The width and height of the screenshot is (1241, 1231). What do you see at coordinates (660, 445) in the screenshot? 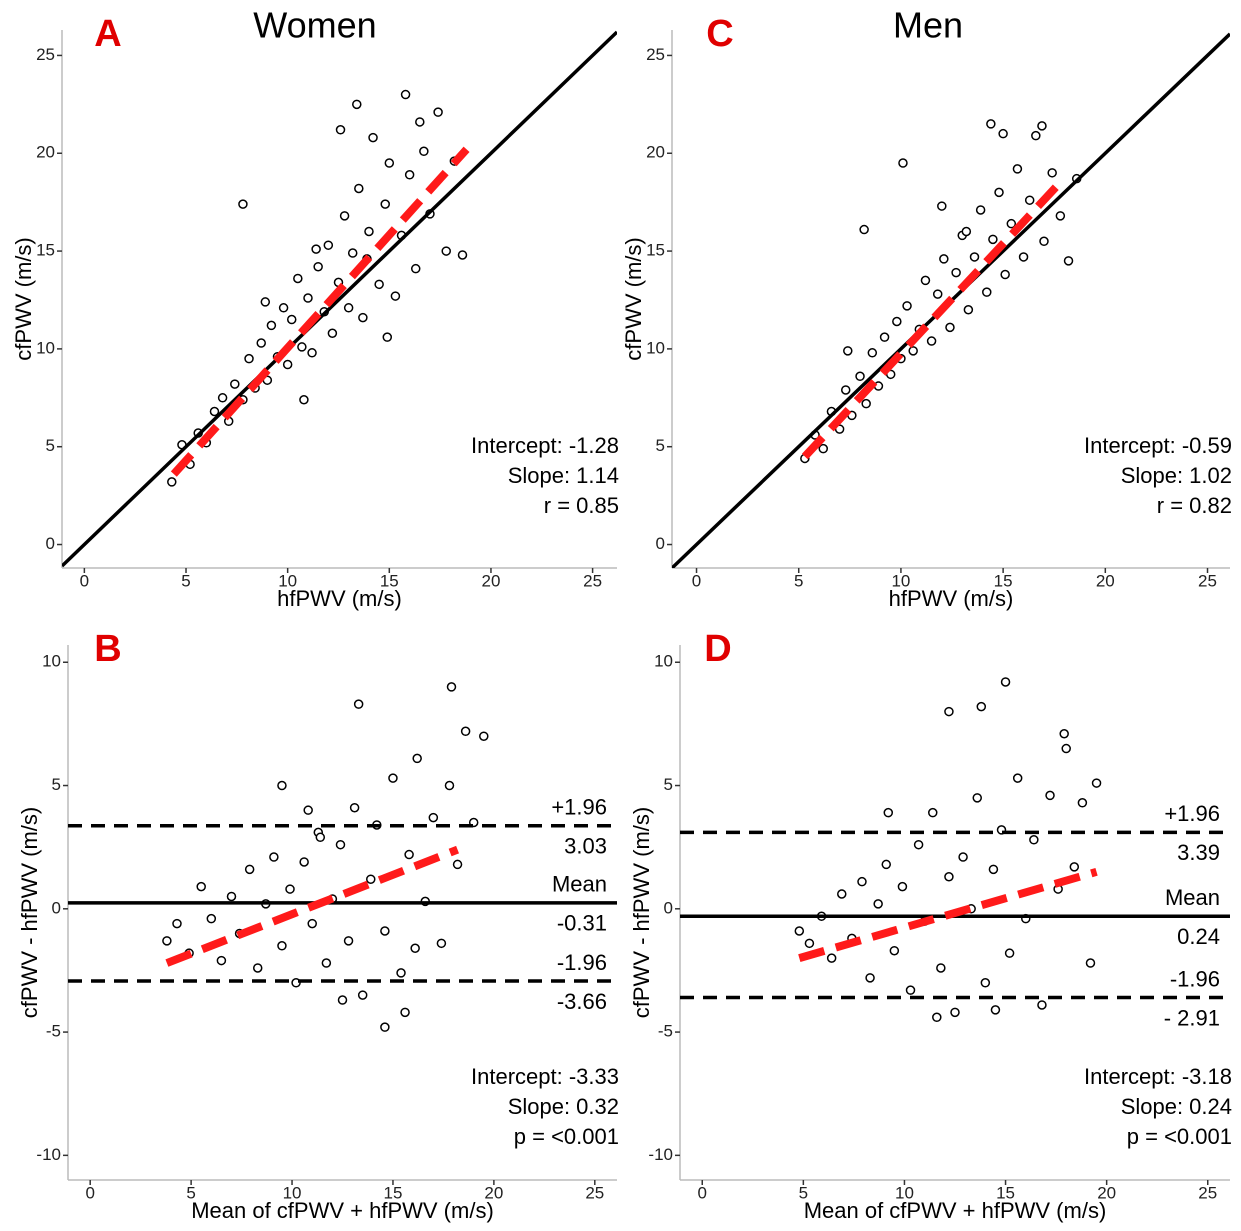
I see `y-tick-label: 5` at bounding box center [660, 445].